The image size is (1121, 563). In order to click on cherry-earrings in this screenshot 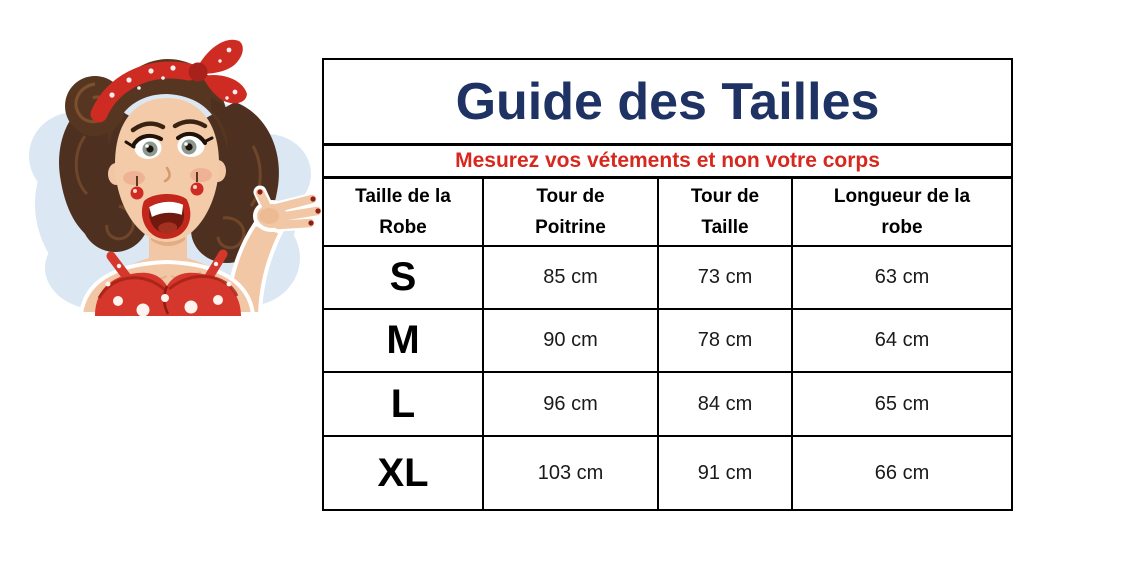, I will do `click(167, 186)`.